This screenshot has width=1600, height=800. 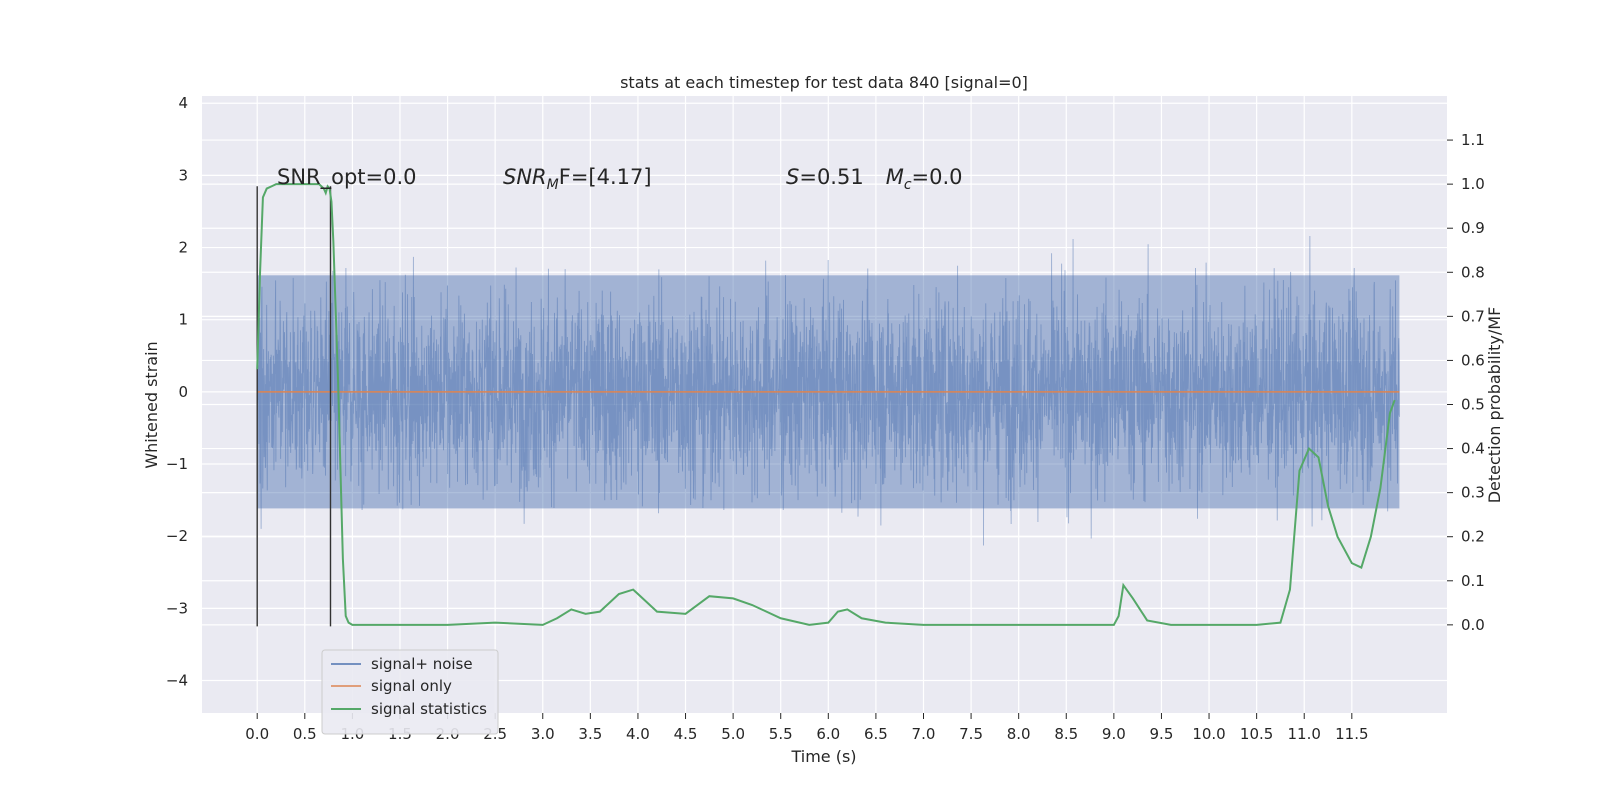 What do you see at coordinates (1473, 316) in the screenshot?
I see `y-right-tick-label: 0.7` at bounding box center [1473, 316].